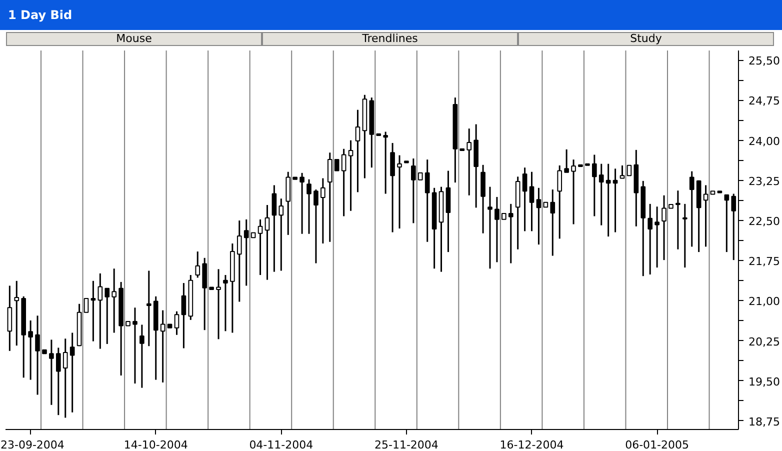 The image size is (782, 451). What do you see at coordinates (156, 444) in the screenshot?
I see `x-tick-label: 14-10-2004` at bounding box center [156, 444].